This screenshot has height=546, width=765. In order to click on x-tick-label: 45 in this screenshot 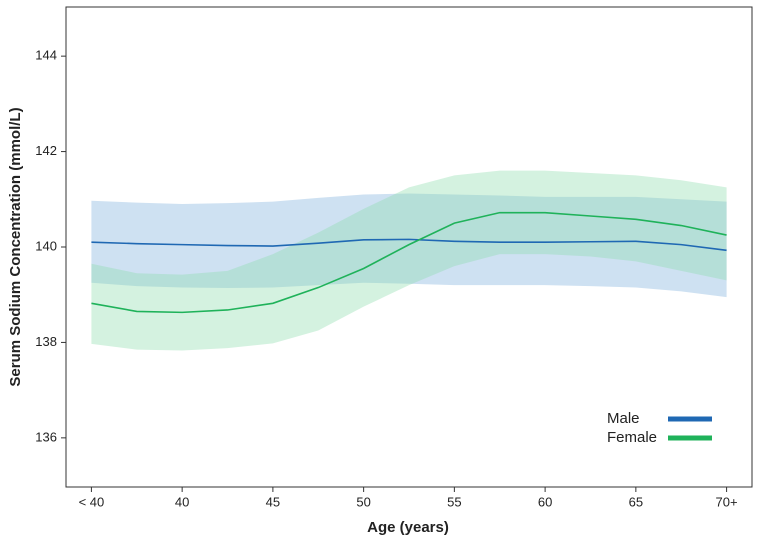, I will do `click(273, 501)`.